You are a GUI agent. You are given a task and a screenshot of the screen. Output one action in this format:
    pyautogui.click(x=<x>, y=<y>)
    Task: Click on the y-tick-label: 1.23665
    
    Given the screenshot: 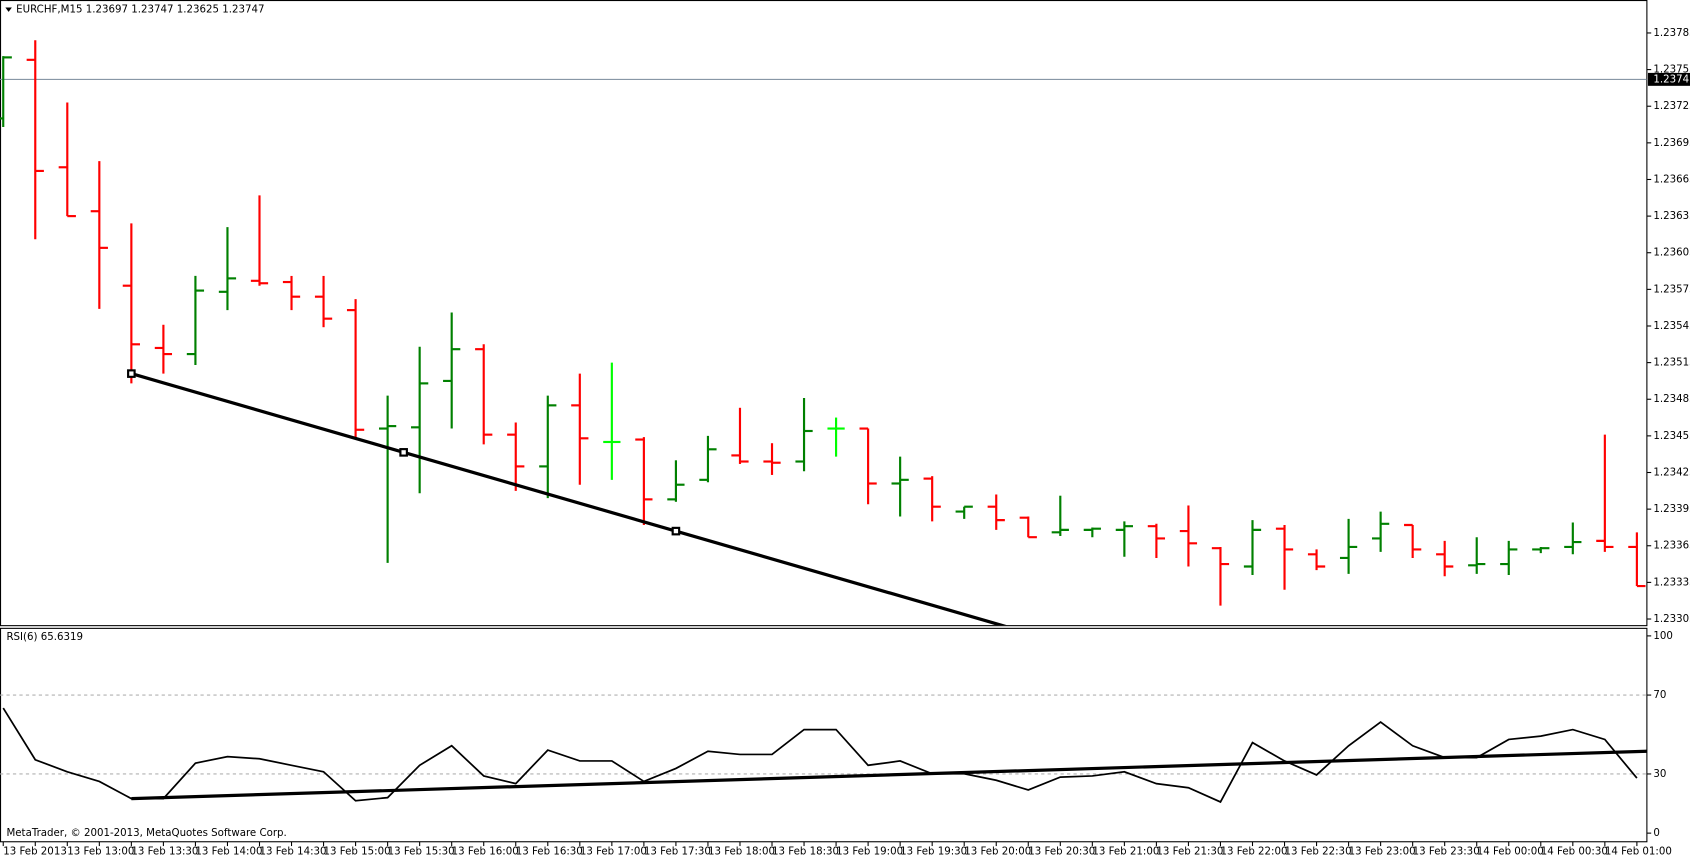 What is the action you would take?
    pyautogui.click(x=1671, y=179)
    